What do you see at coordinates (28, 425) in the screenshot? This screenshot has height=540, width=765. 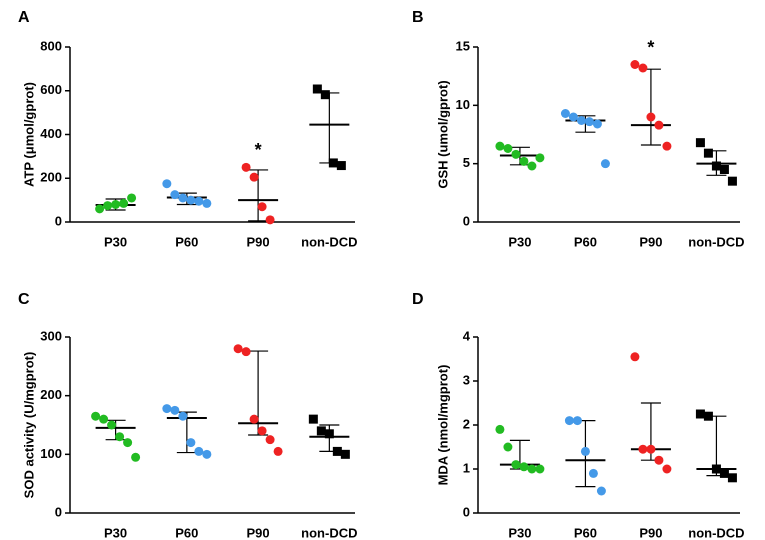 I see `y-axis-label: SOD activity (U/mgprot)` at bounding box center [28, 425].